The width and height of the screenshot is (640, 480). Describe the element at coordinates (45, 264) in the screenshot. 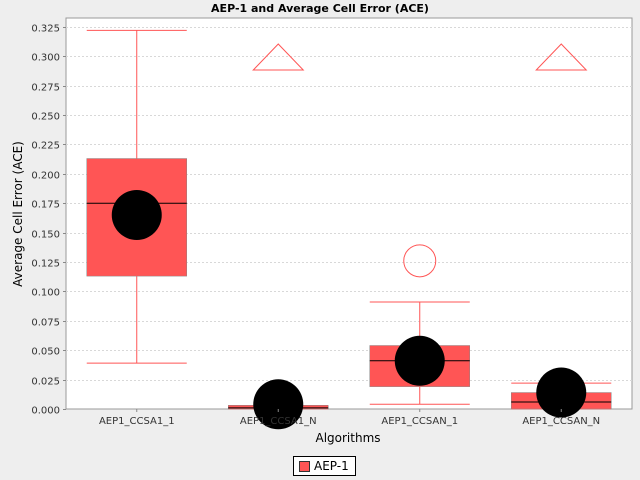

I see `y-tick-label: 0.125` at that location.